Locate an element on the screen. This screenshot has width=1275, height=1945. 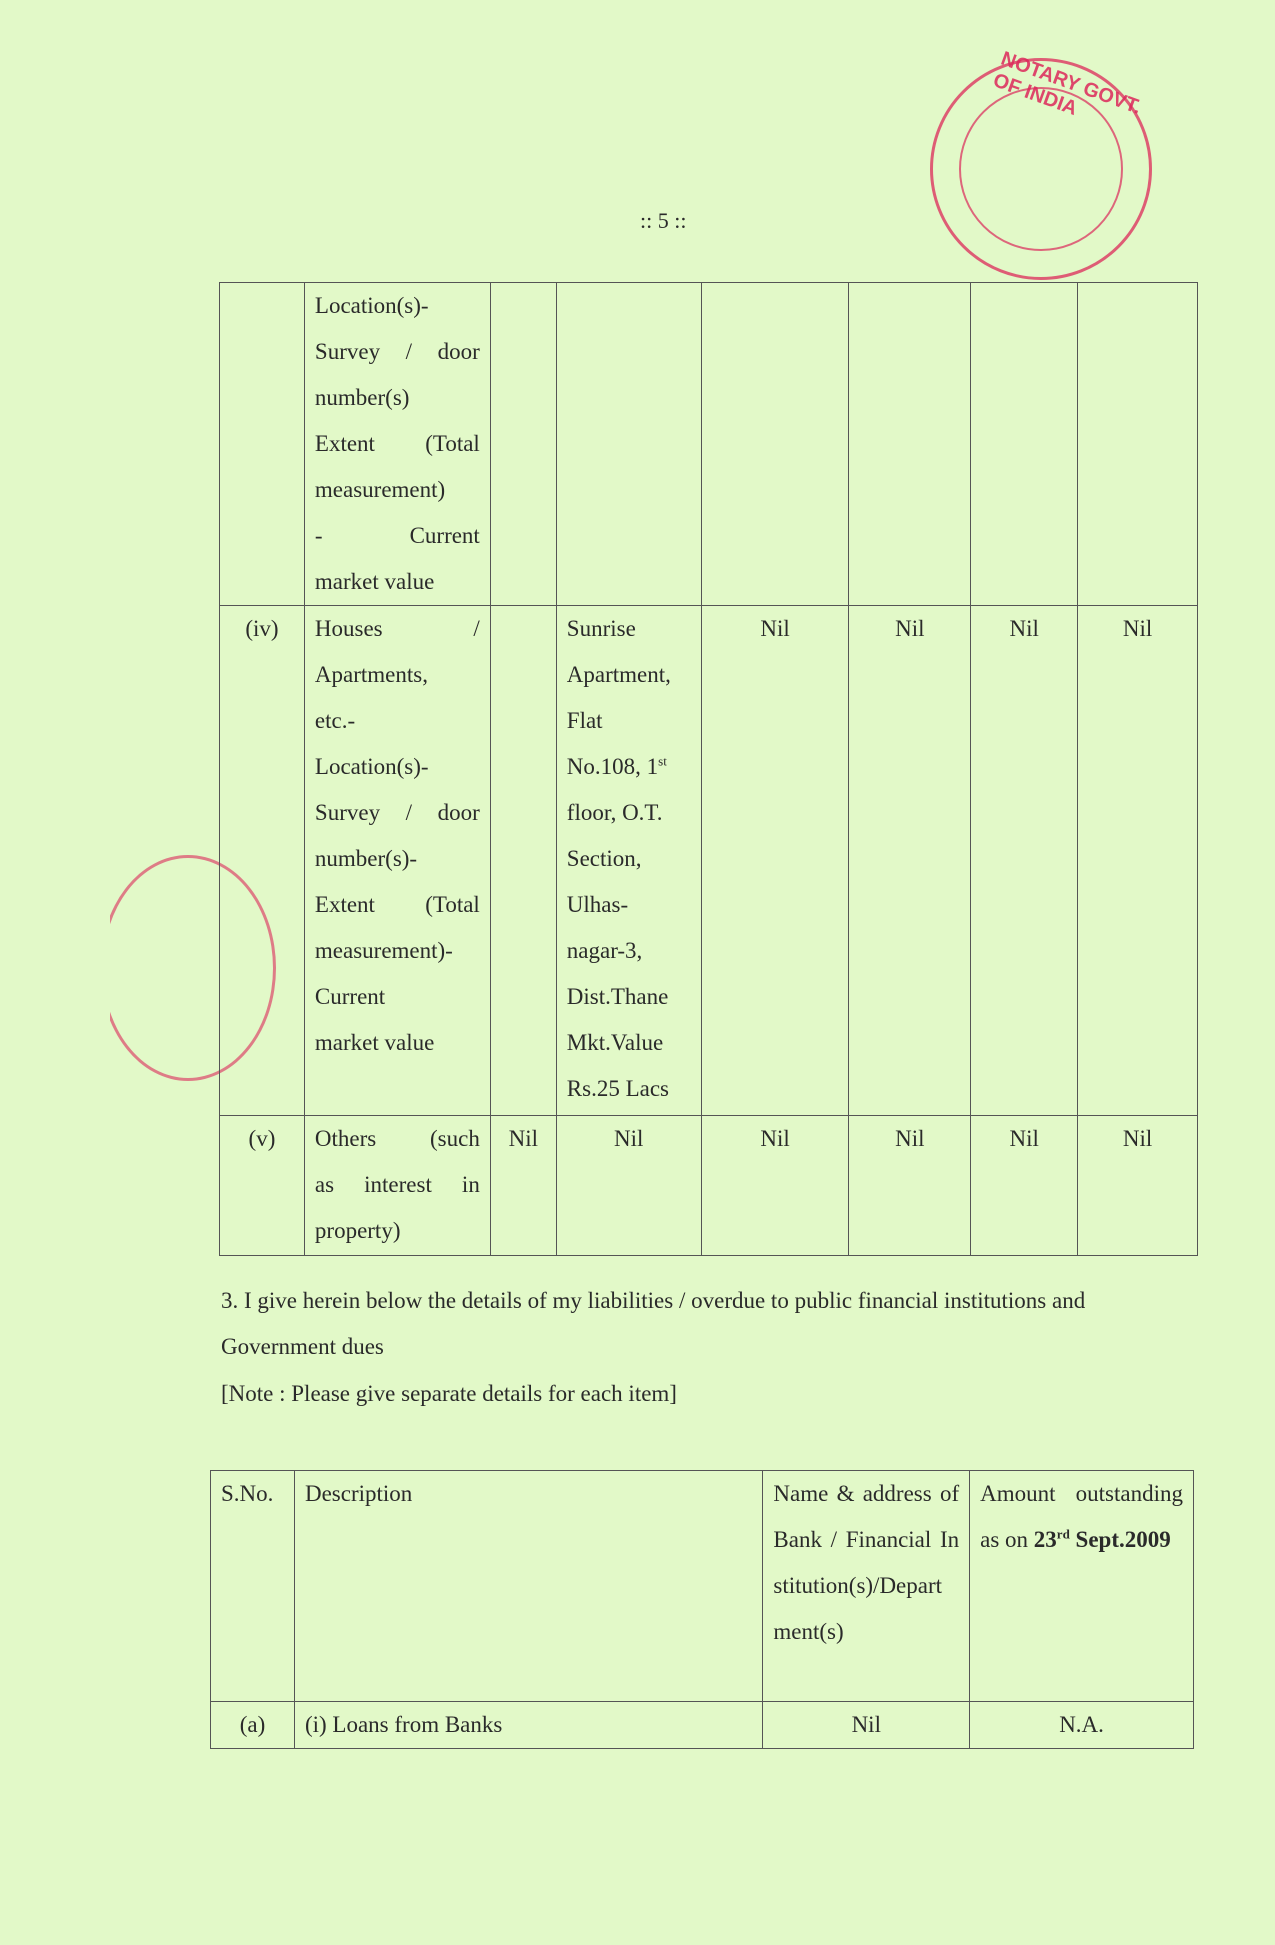
header-description: Description is located at coordinates (528, 1586).